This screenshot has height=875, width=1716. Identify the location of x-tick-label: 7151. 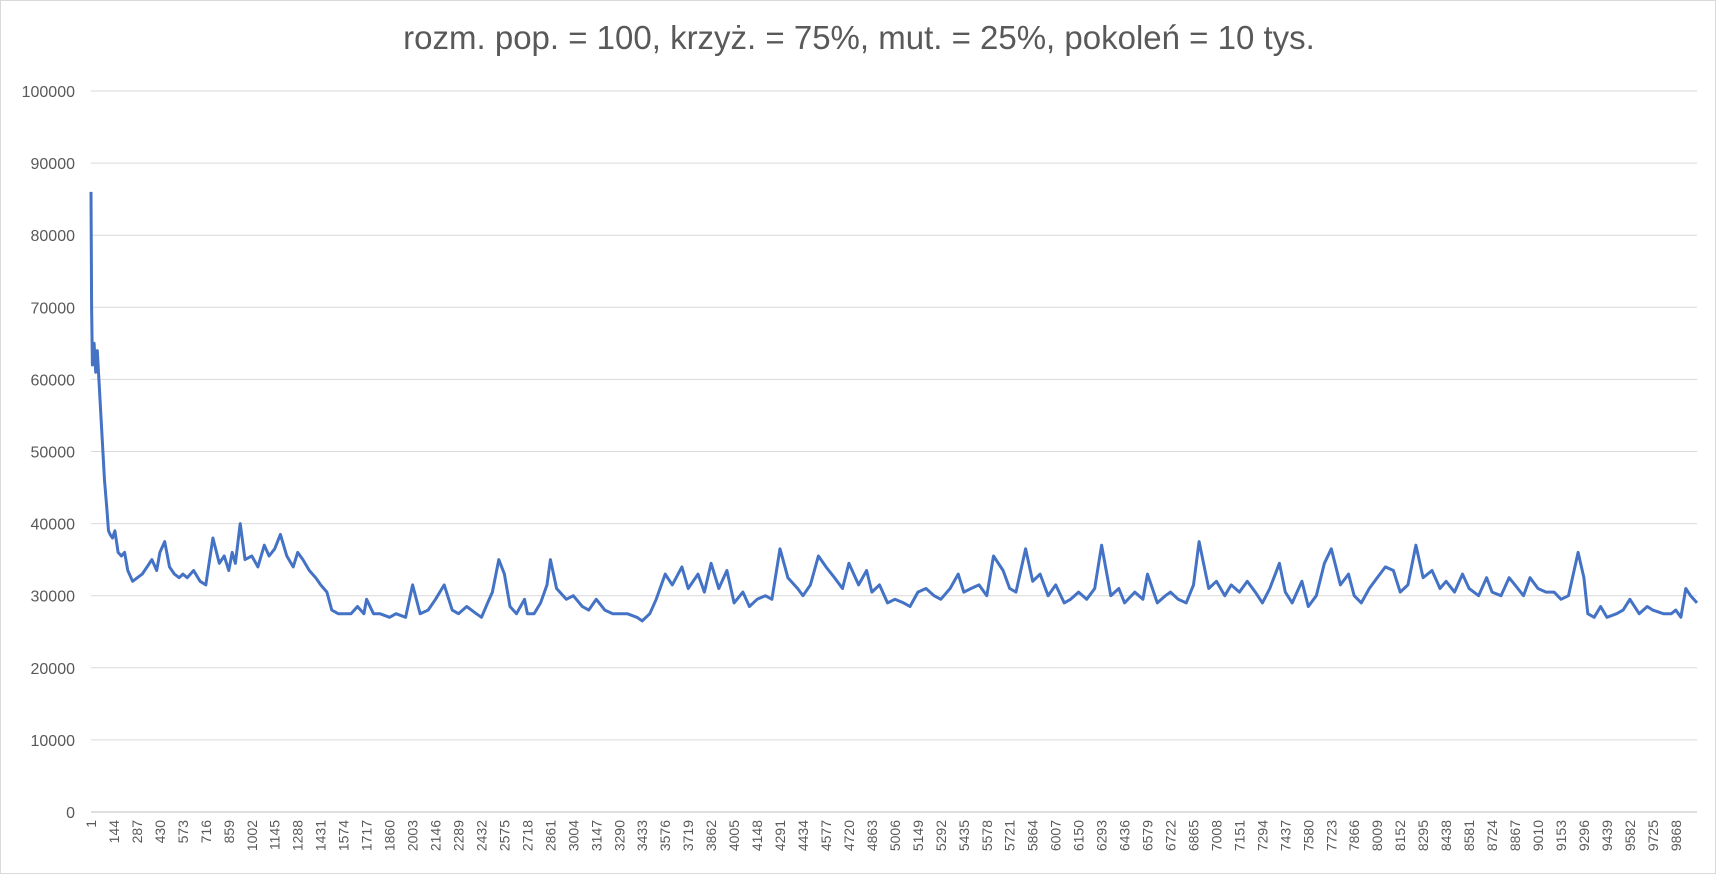
(1239, 835).